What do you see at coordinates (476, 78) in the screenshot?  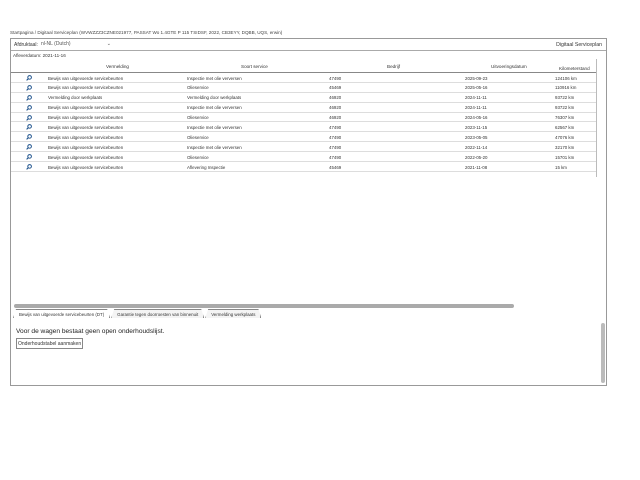 I see `table-cell: 2025-09-23` at bounding box center [476, 78].